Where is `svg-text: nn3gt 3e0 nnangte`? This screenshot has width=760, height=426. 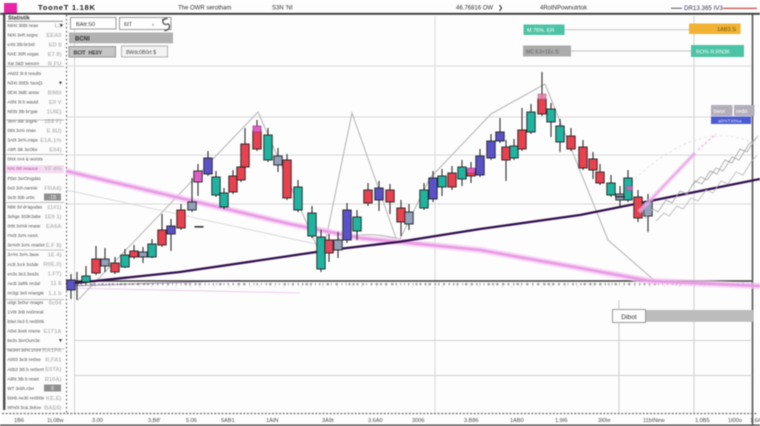 svg-text: nn3gt 3e0 nnangte is located at coordinates (26, 292).